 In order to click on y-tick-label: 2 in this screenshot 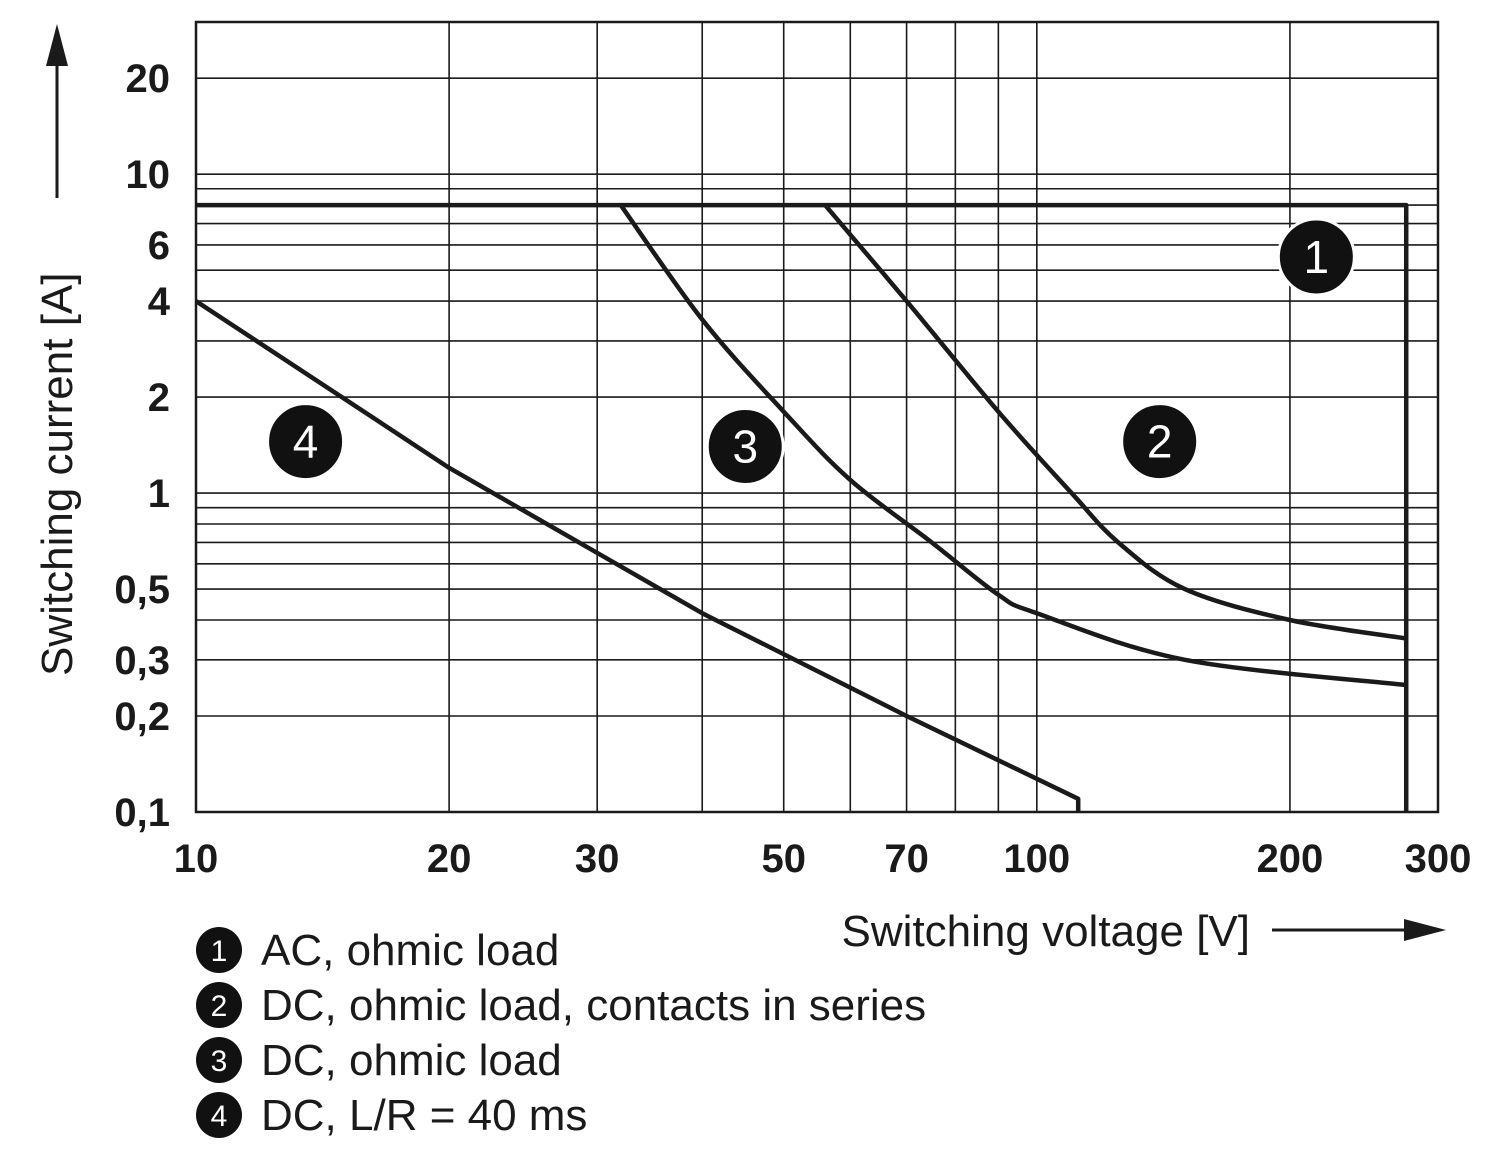, I will do `click(159, 398)`.